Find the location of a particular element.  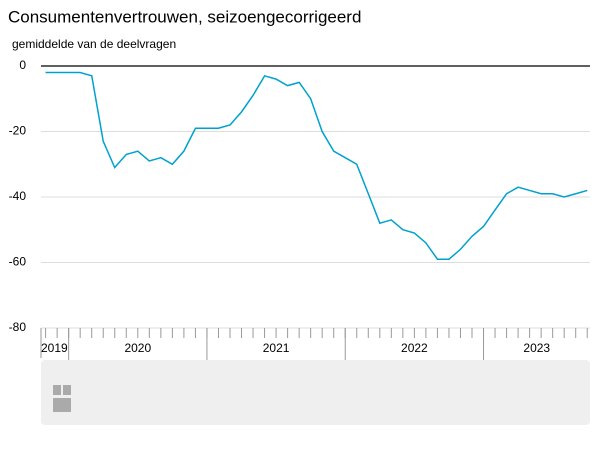

y-tick-label: -40 is located at coordinates (18, 196).